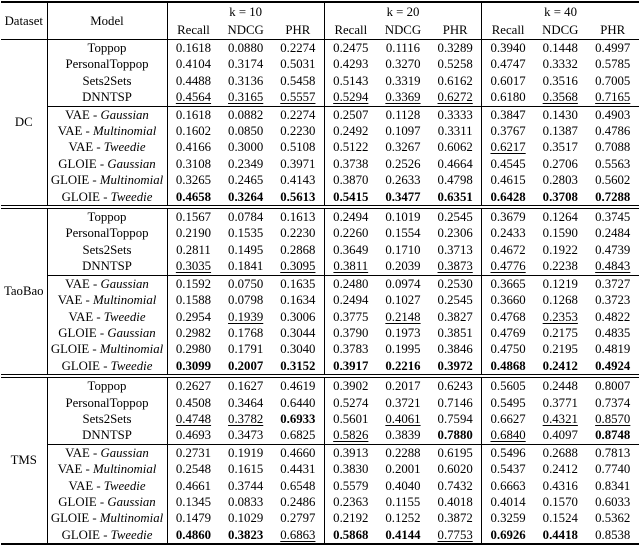  What do you see at coordinates (456, 267) in the screenshot?
I see `metric-value: 0.3873` at bounding box center [456, 267].